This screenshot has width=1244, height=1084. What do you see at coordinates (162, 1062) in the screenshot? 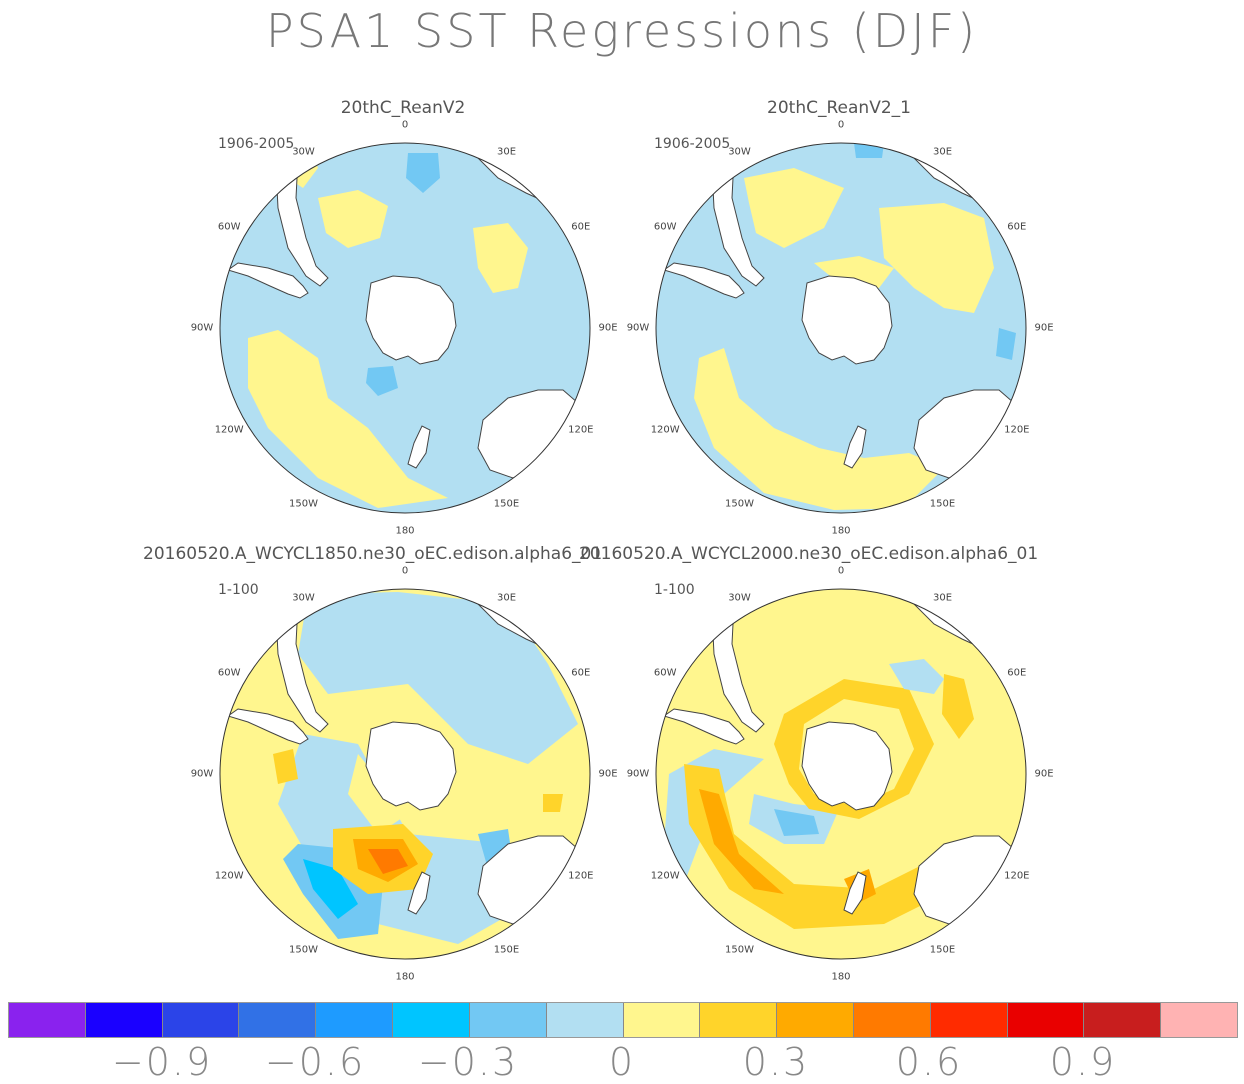
I see `colorbar-tick: −0.9` at bounding box center [162, 1062].